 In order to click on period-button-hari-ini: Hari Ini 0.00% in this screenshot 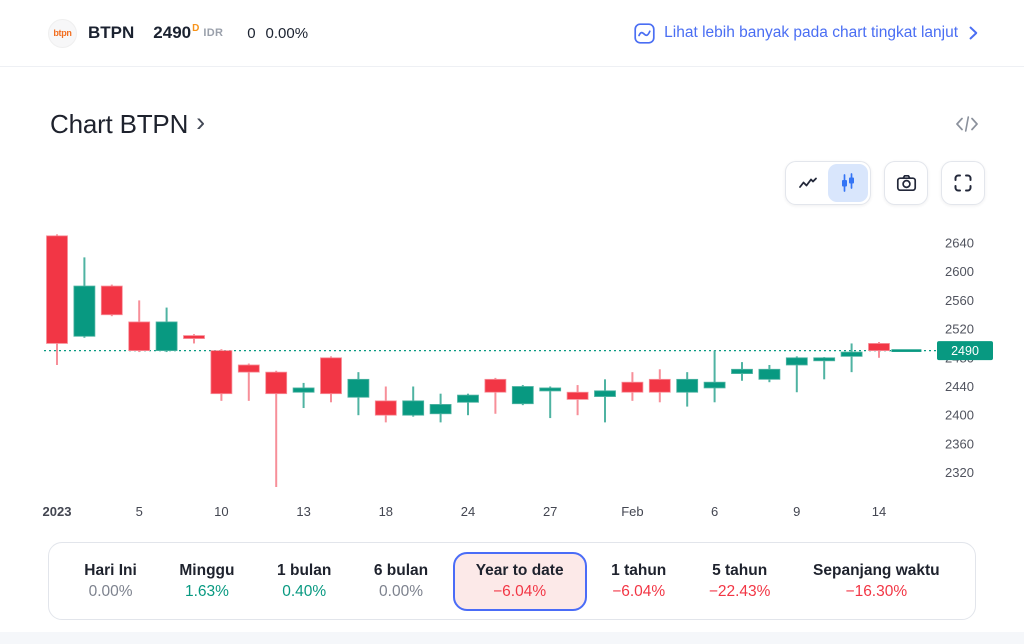, I will do `click(110, 581)`.